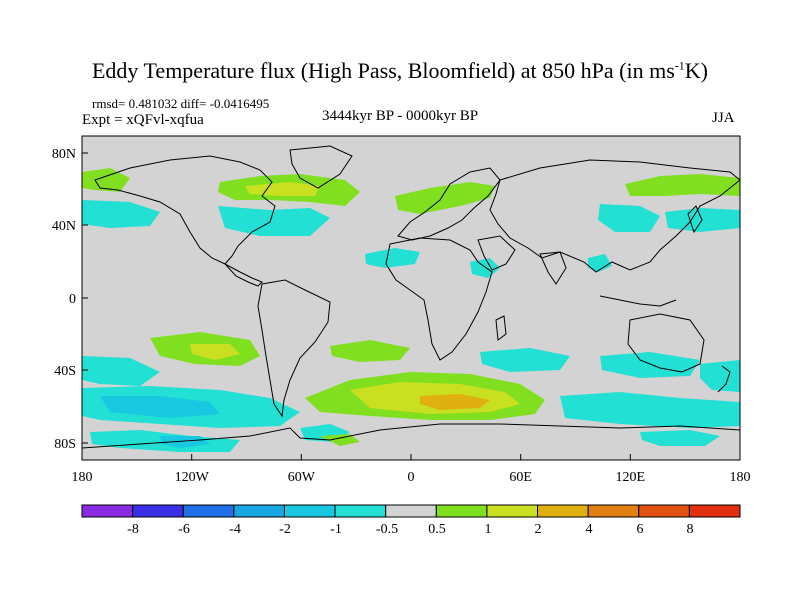 The width and height of the screenshot is (800, 600). Describe the element at coordinates (411, 457) in the screenshot. I see `x-ticks` at that location.